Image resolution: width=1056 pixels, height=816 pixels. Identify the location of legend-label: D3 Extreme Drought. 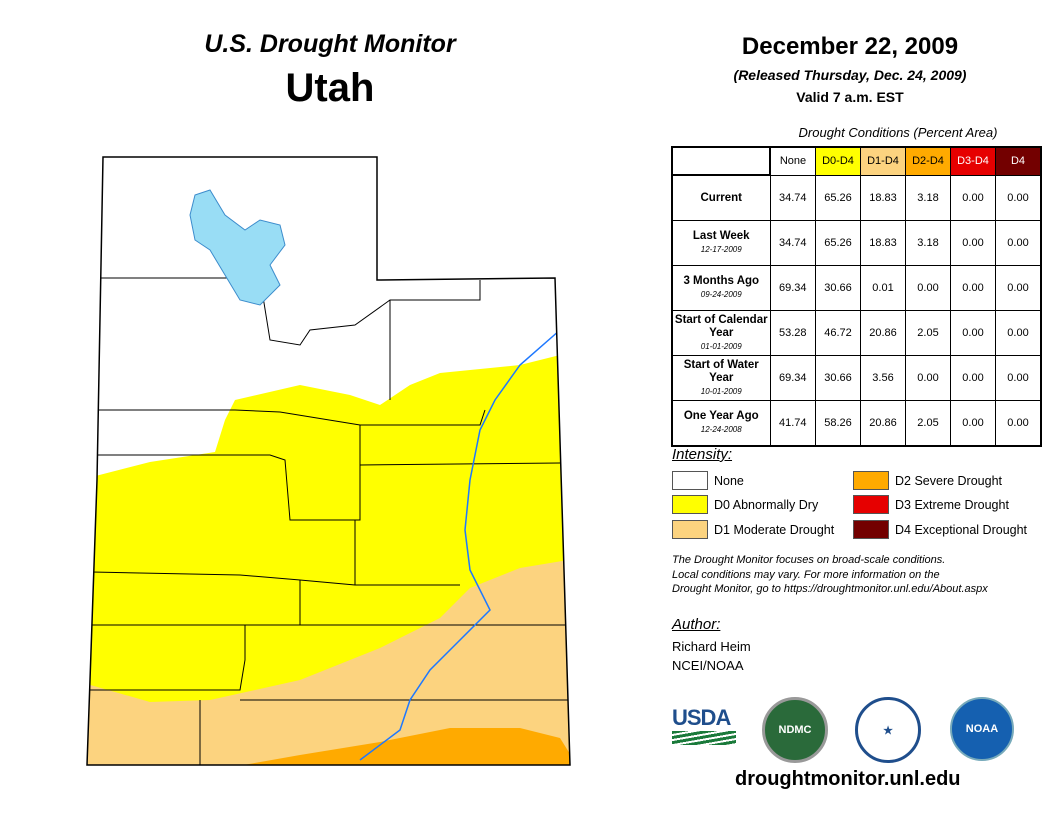
(952, 504).